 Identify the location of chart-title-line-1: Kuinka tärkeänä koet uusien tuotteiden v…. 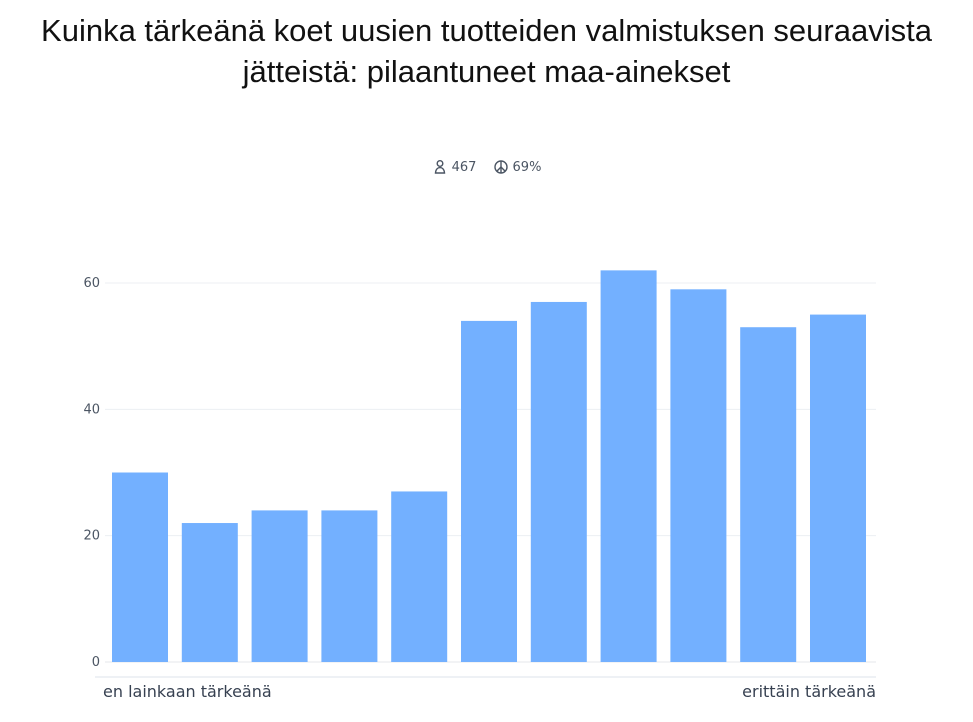
(486, 30).